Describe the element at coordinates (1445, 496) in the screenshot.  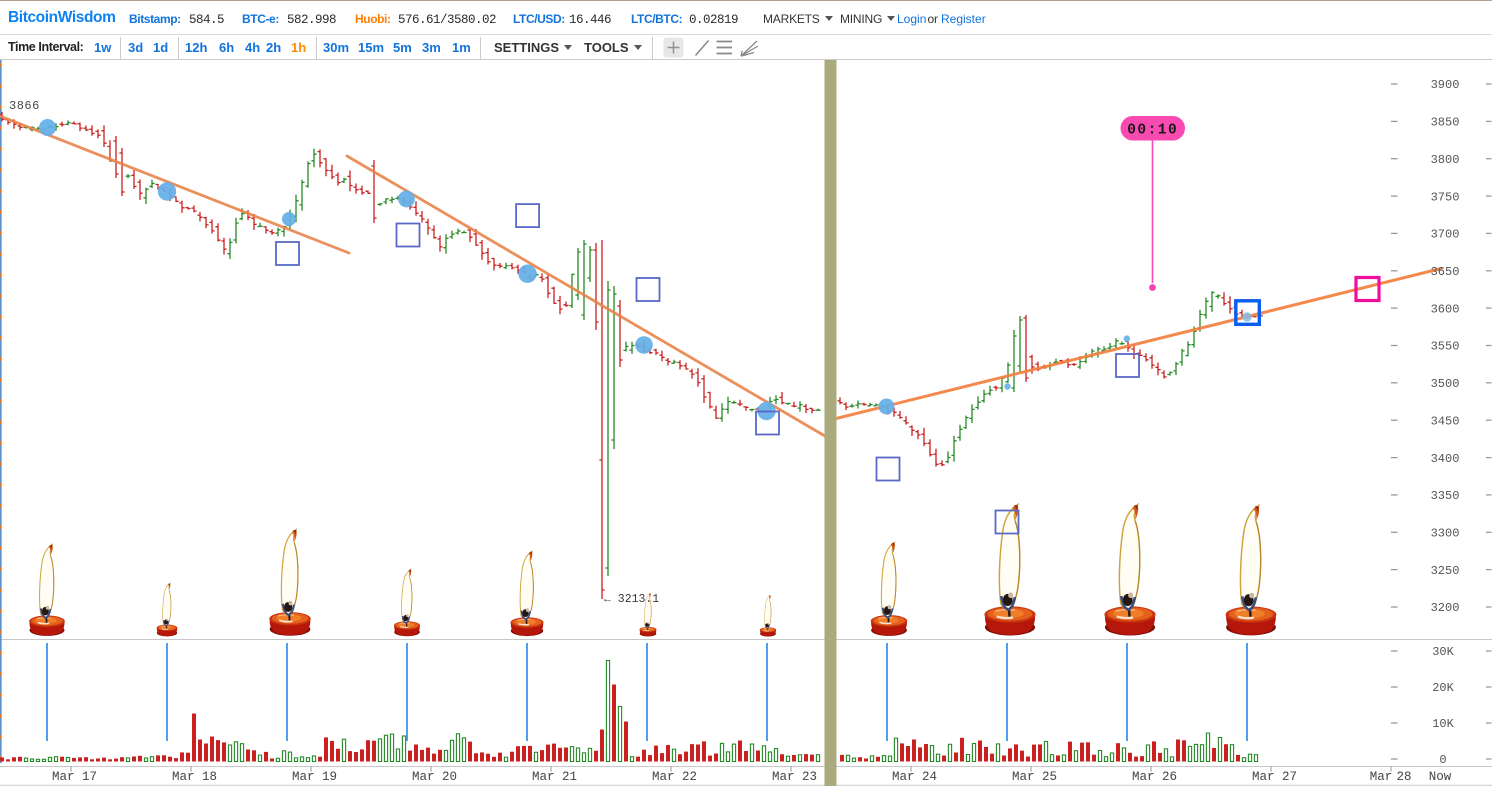
I see `svg-text: 3350` at that location.